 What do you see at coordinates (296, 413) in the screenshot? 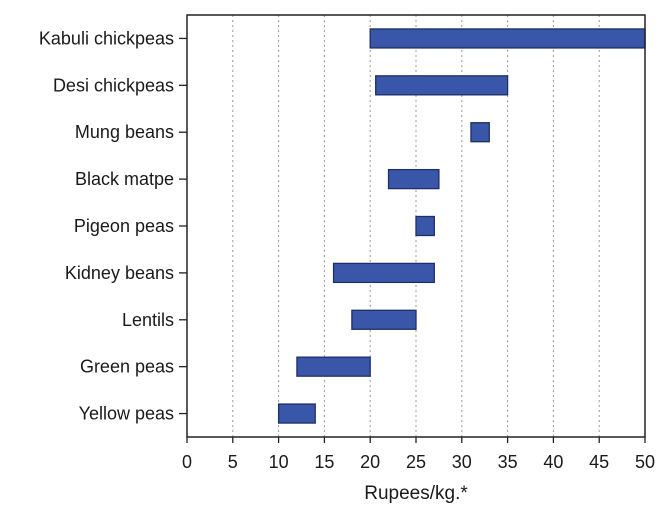
I see `bar-yellow-peas` at bounding box center [296, 413].